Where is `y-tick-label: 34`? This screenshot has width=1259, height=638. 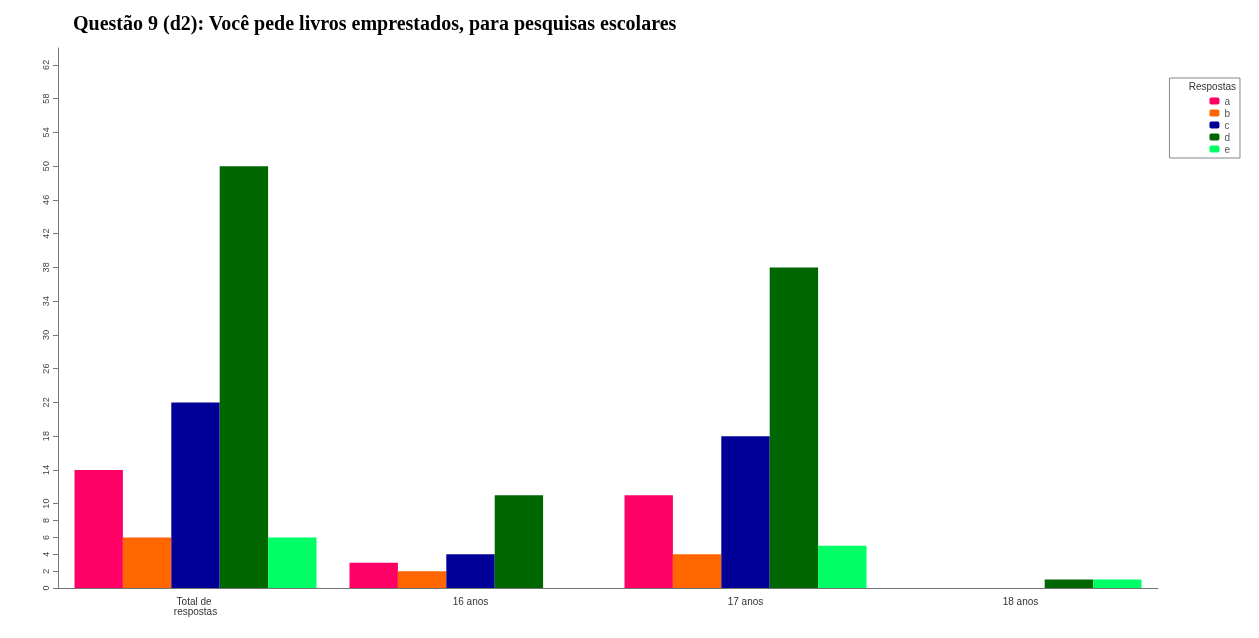
y-tick-label: 34 is located at coordinates (45, 301).